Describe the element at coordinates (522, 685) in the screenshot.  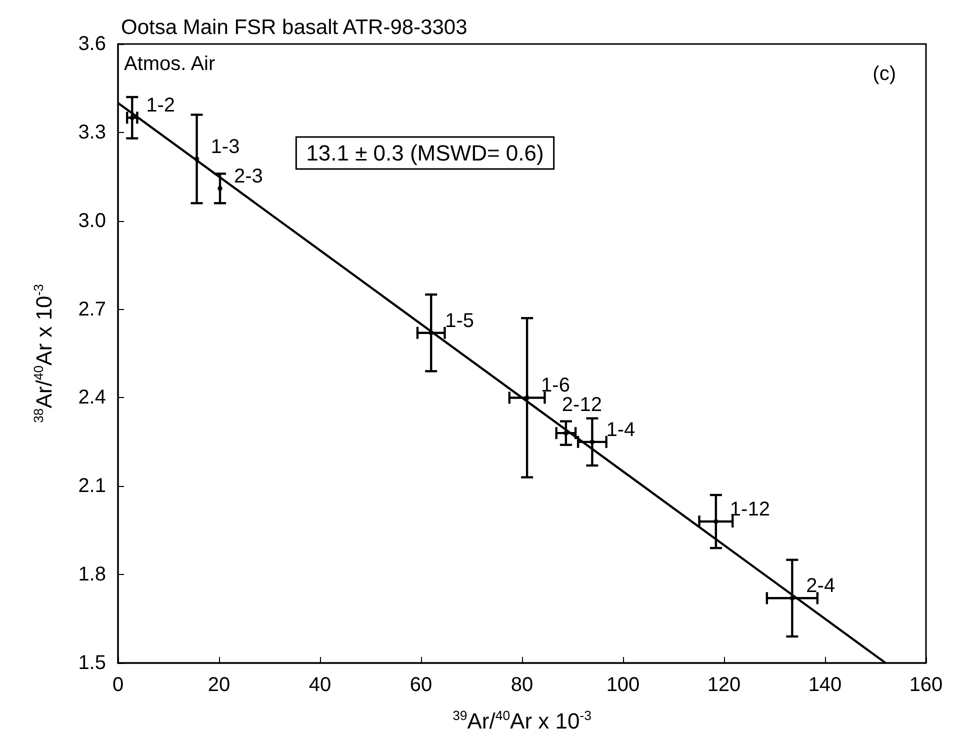
I see `x-tick-label: 80` at that location.